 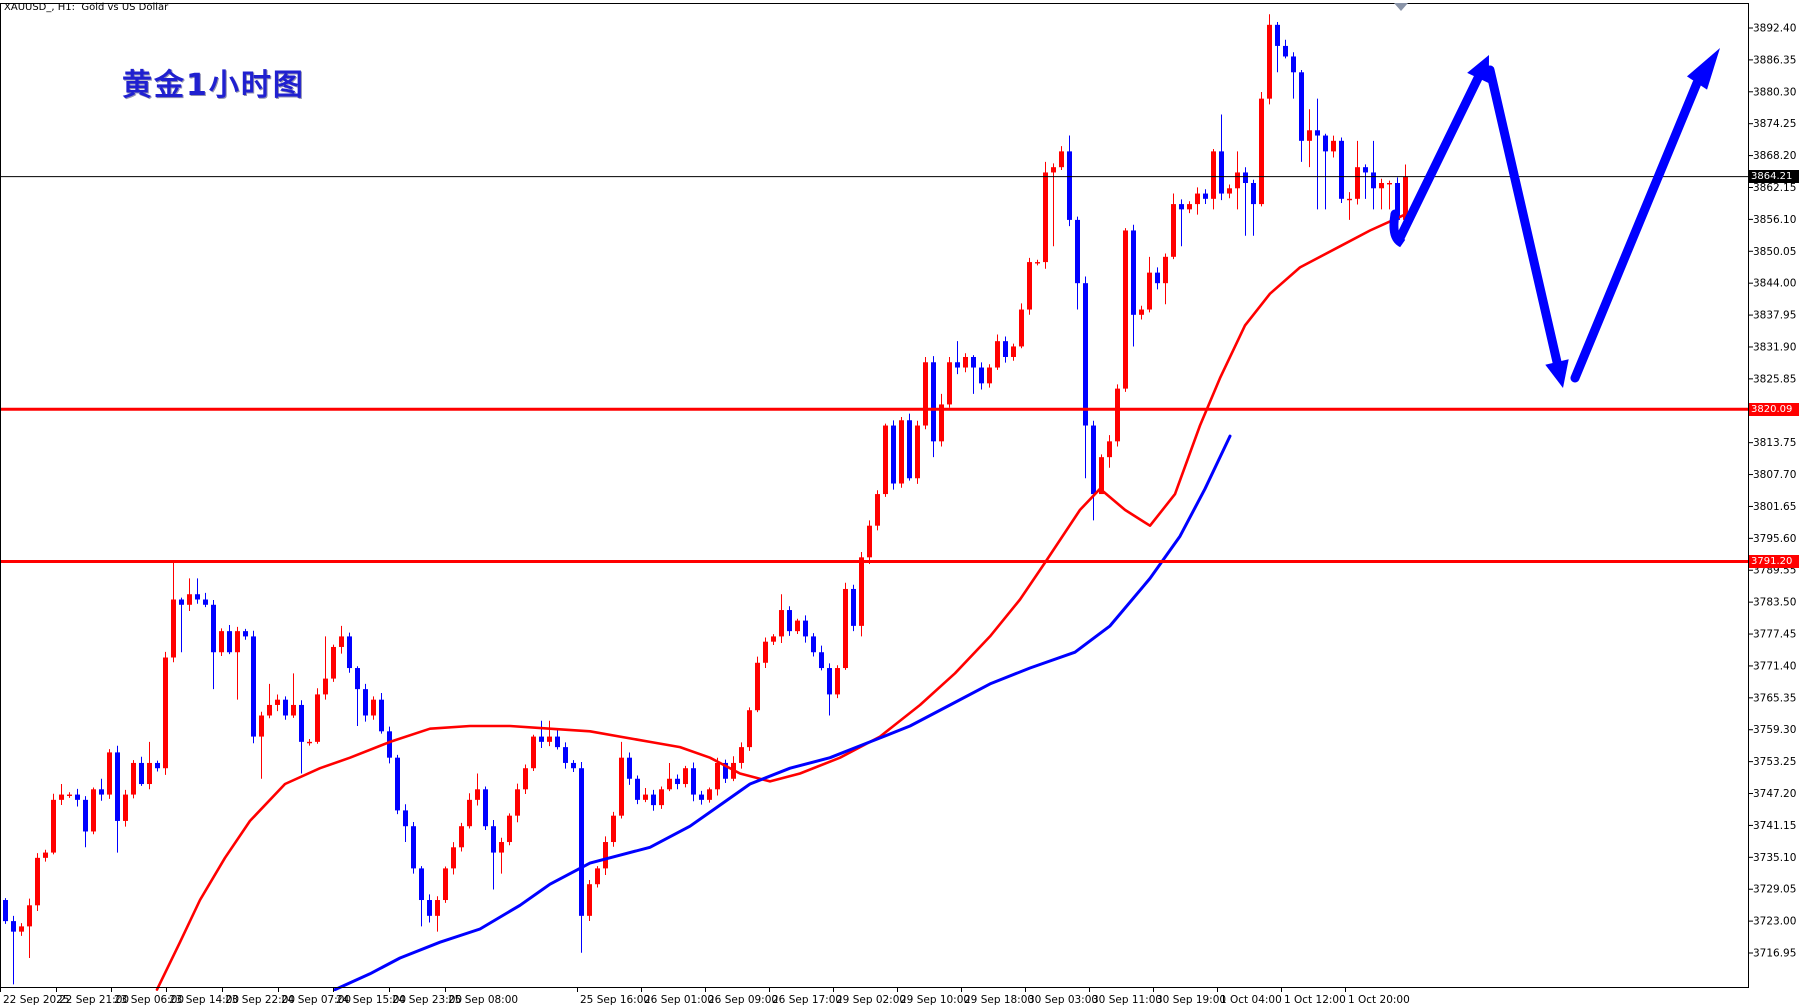 What do you see at coordinates (1774, 220) in the screenshot?
I see `y-tick-label: 3856.10` at bounding box center [1774, 220].